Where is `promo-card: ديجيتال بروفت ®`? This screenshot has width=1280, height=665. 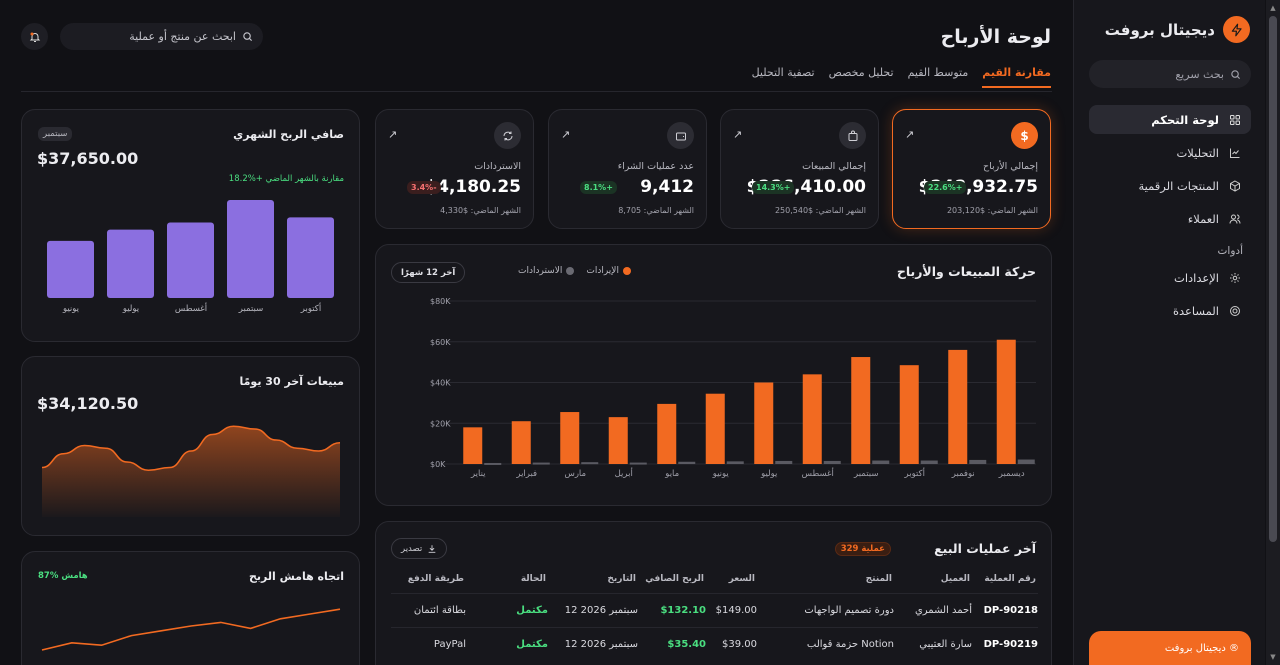 promo-card: ديجيتال بروفت ® is located at coordinates (1170, 648).